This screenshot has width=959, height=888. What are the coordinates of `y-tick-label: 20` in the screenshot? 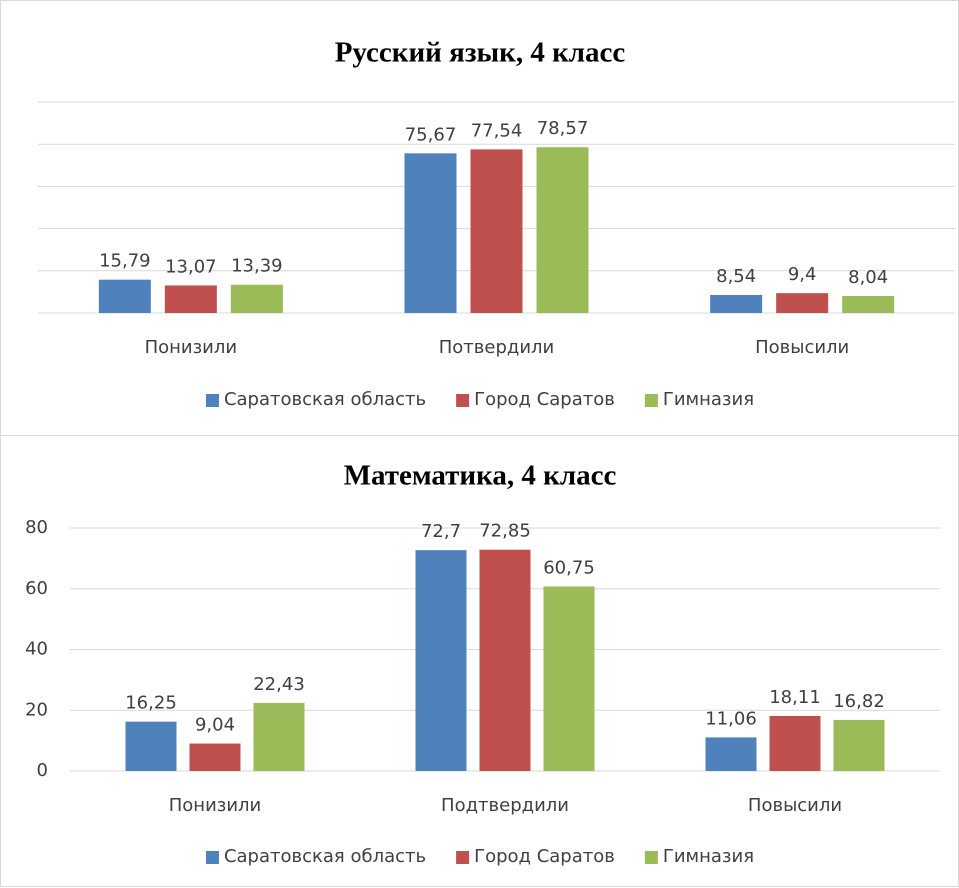 It's located at (36, 709).